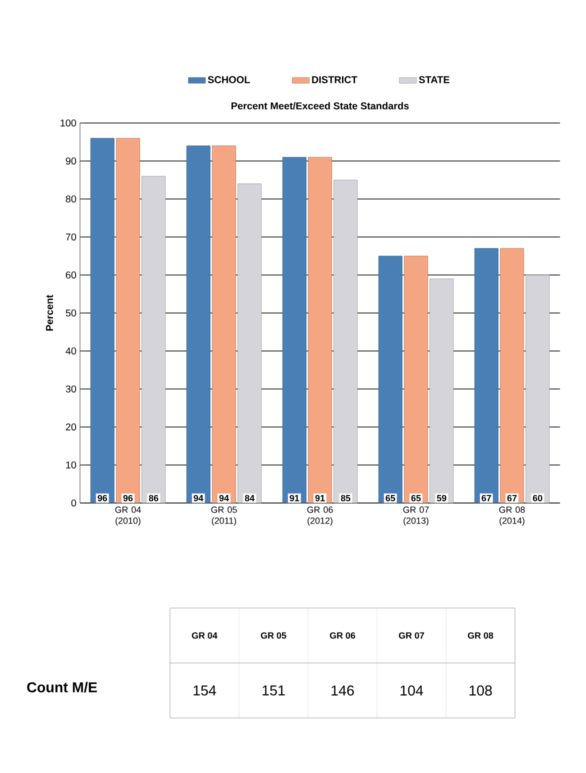 This screenshot has width=586, height=773. What do you see at coordinates (416, 516) in the screenshot?
I see `x-tick-label: GR 07 (2013)` at bounding box center [416, 516].